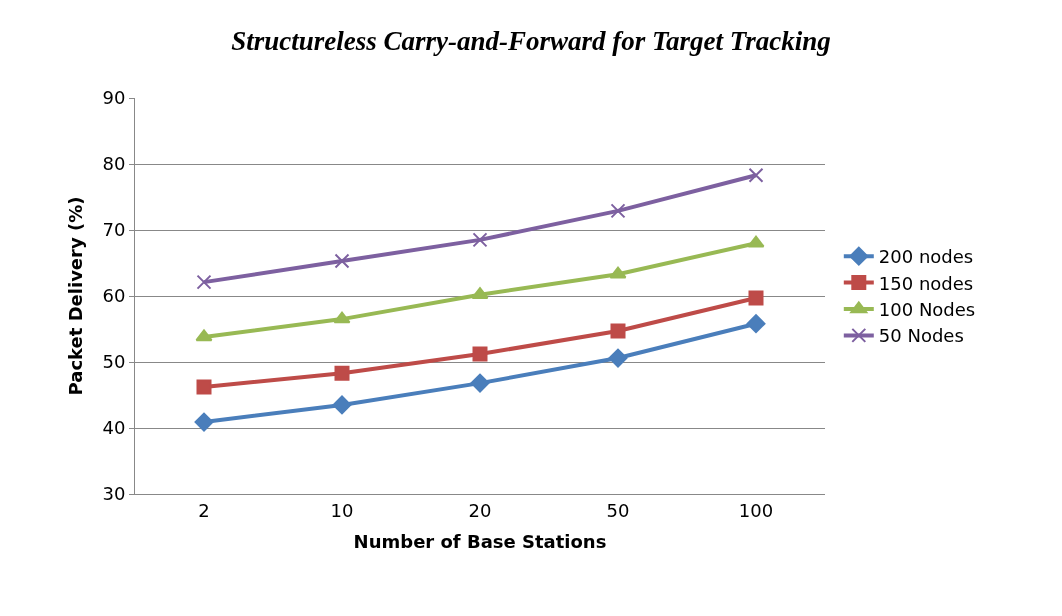 This screenshot has height=616, width=1062. What do you see at coordinates (926, 283) in the screenshot?
I see `legend-label: 150 nodes` at bounding box center [926, 283].